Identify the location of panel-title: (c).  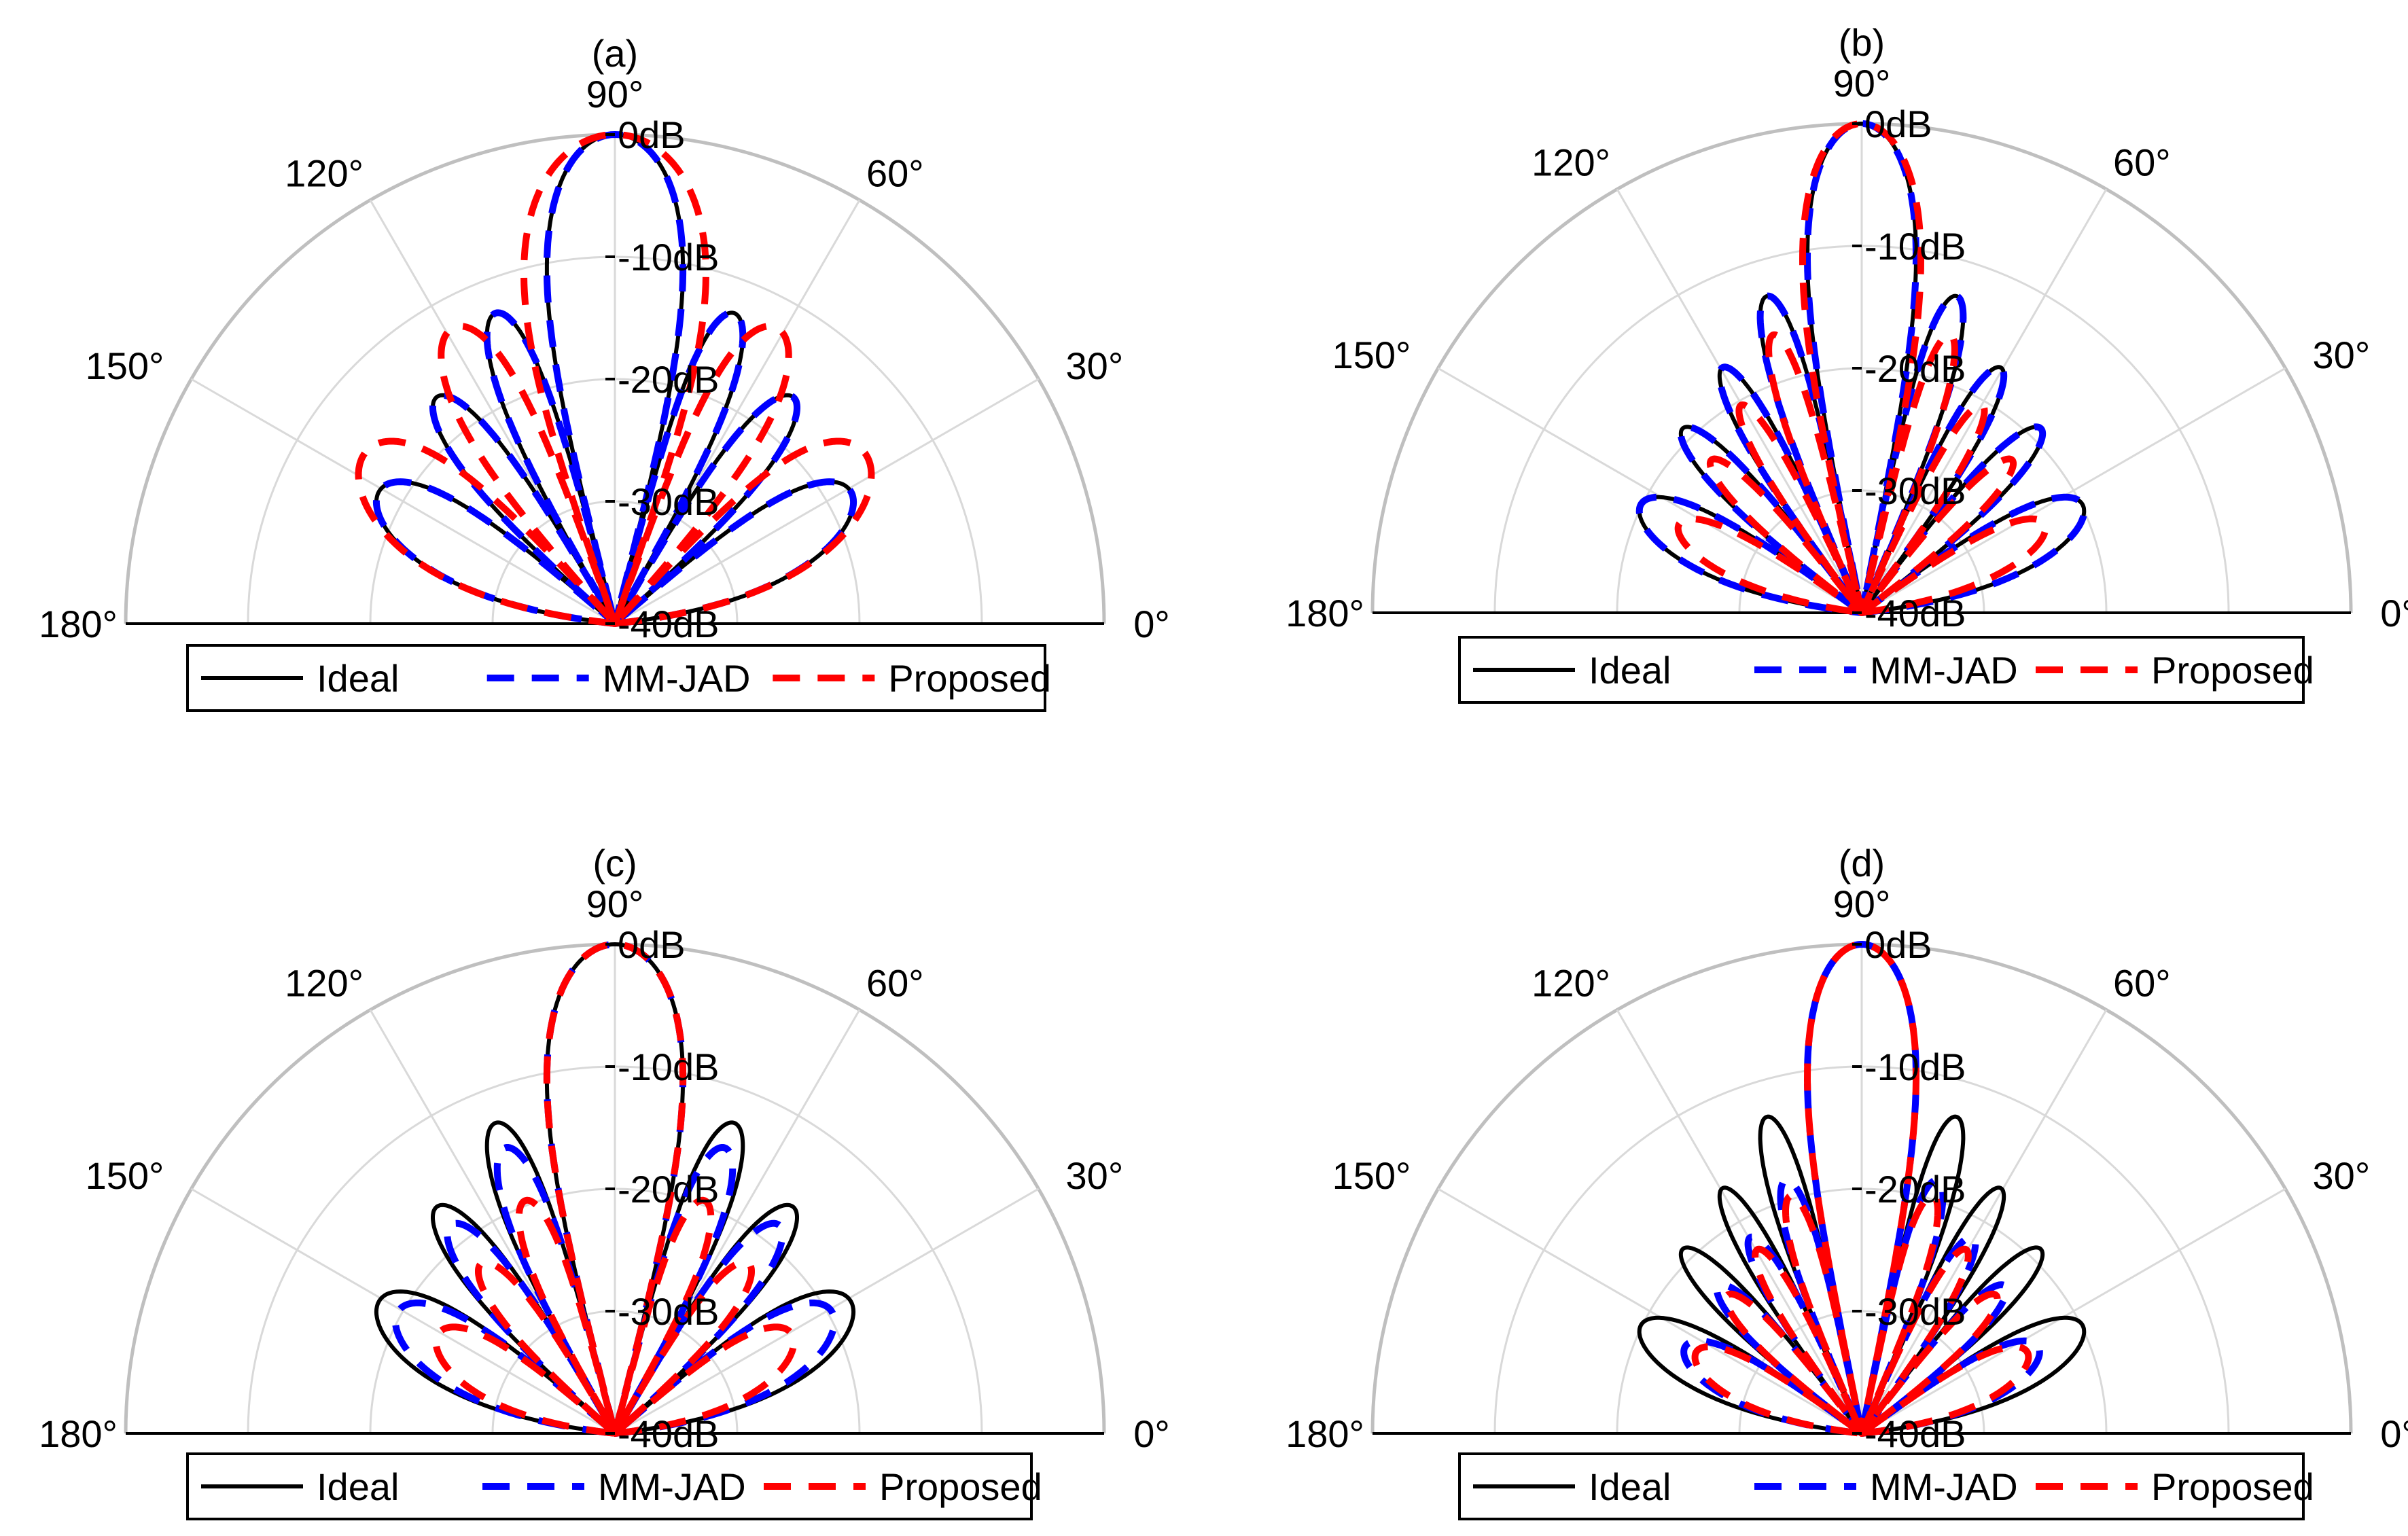
(614, 863).